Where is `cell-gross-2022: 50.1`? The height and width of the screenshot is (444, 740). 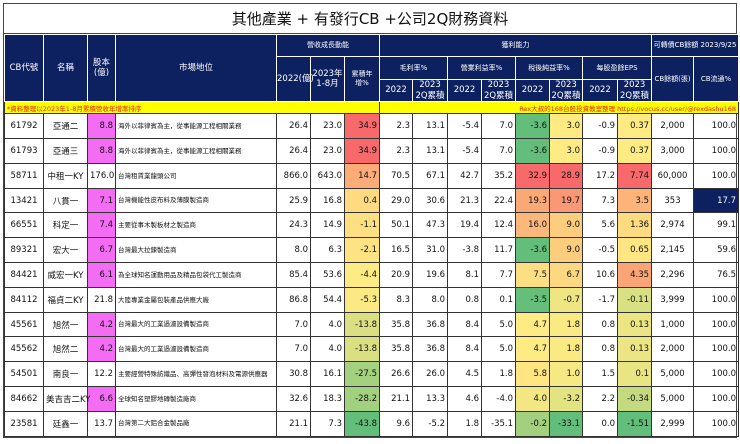
cell-gross-2022: 50.1 is located at coordinates (396, 225).